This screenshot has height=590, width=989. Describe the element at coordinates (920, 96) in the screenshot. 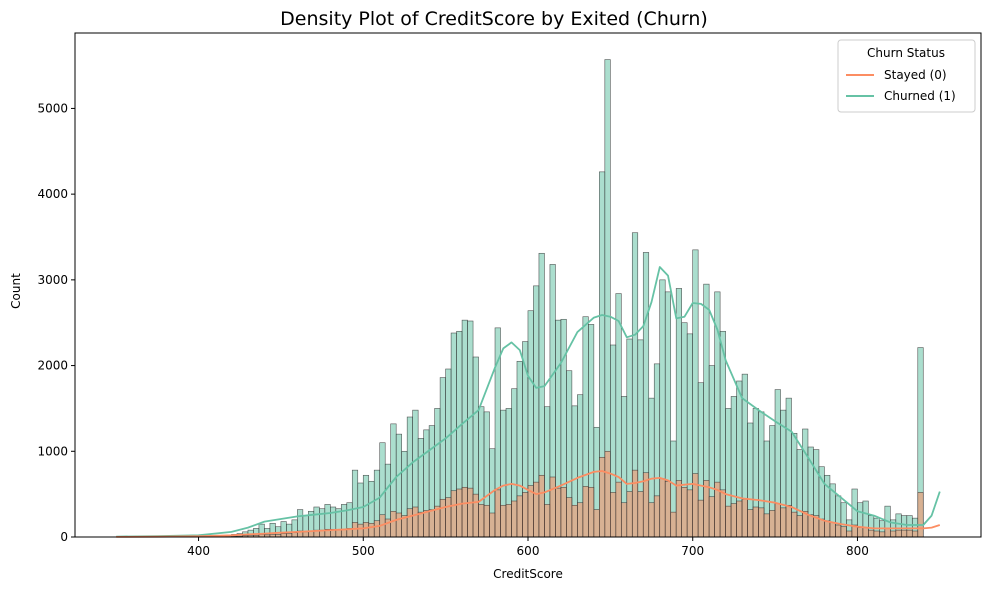

I see `legend-label-churned: Churned (1)` at that location.